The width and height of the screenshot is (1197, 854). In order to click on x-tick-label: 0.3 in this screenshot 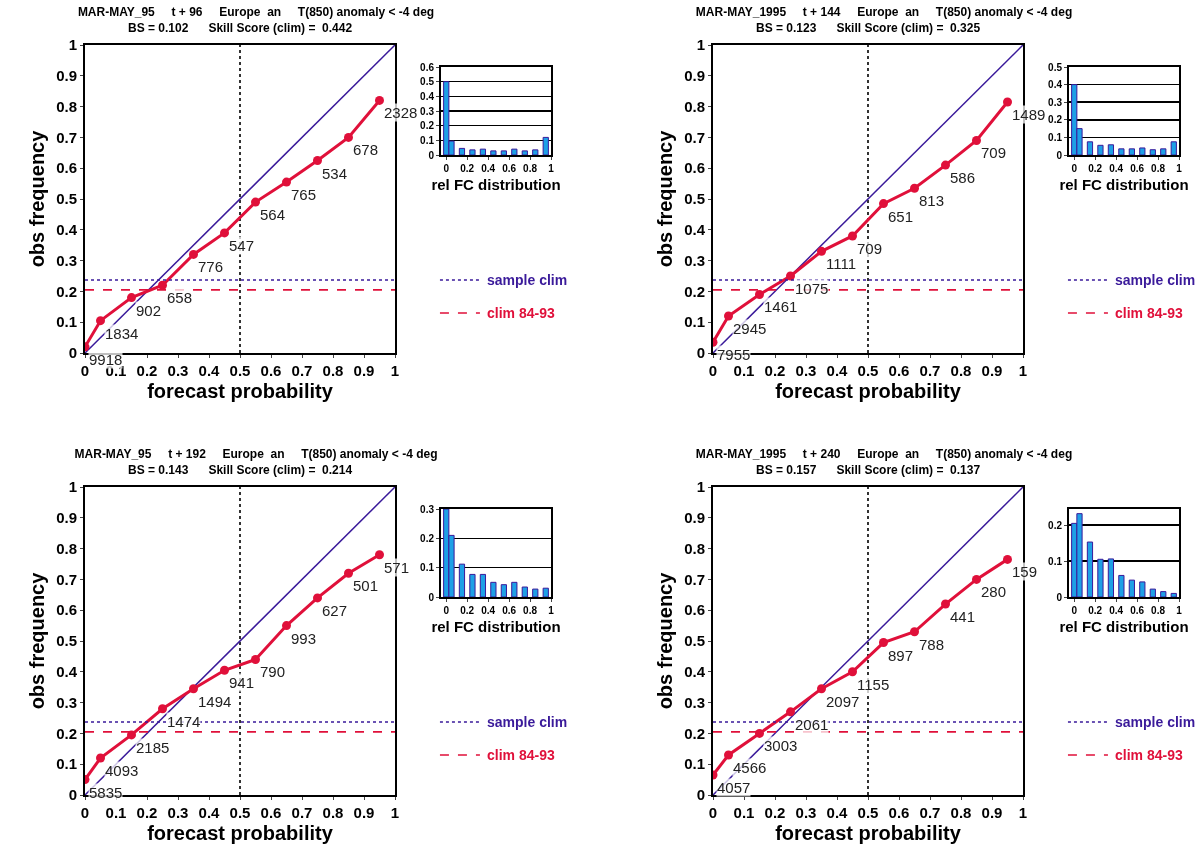, I will do `click(178, 812)`.